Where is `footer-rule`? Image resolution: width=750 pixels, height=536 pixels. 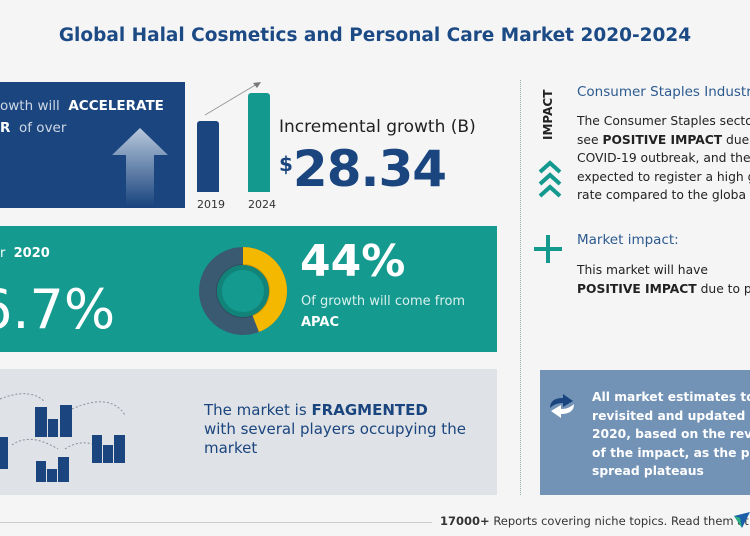
footer-rule is located at coordinates (216, 522).